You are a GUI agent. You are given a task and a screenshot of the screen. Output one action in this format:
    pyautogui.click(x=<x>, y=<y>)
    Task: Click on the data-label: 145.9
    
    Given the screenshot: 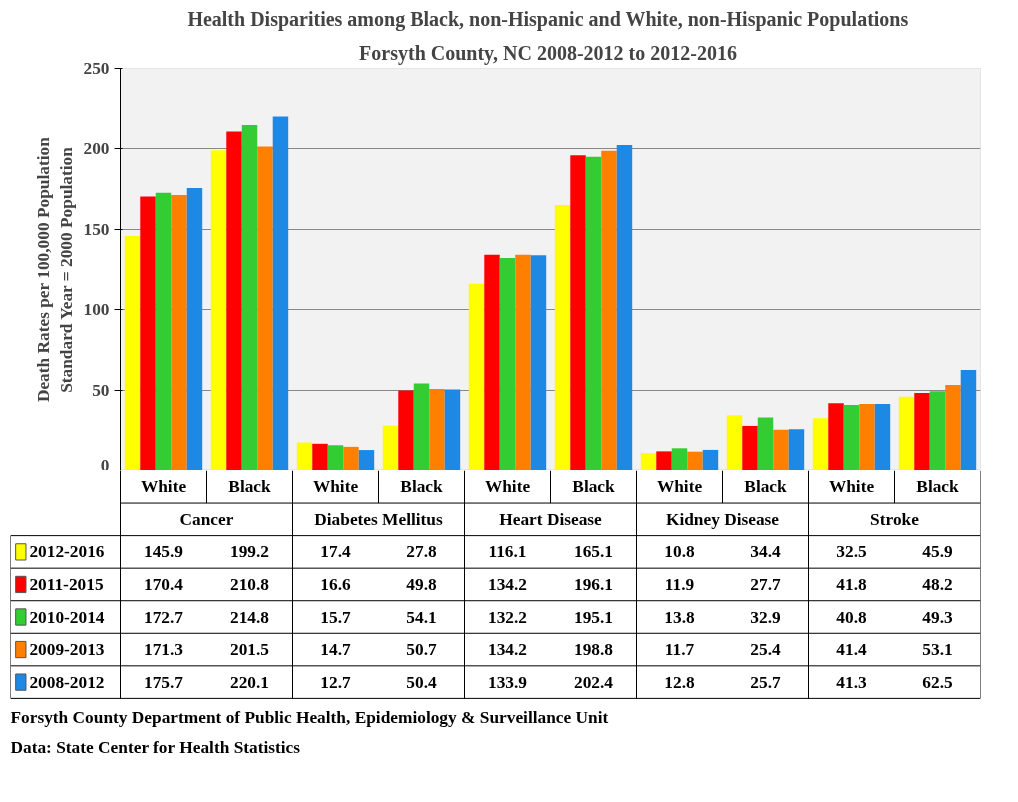 What is the action you would take?
    pyautogui.click(x=164, y=552)
    